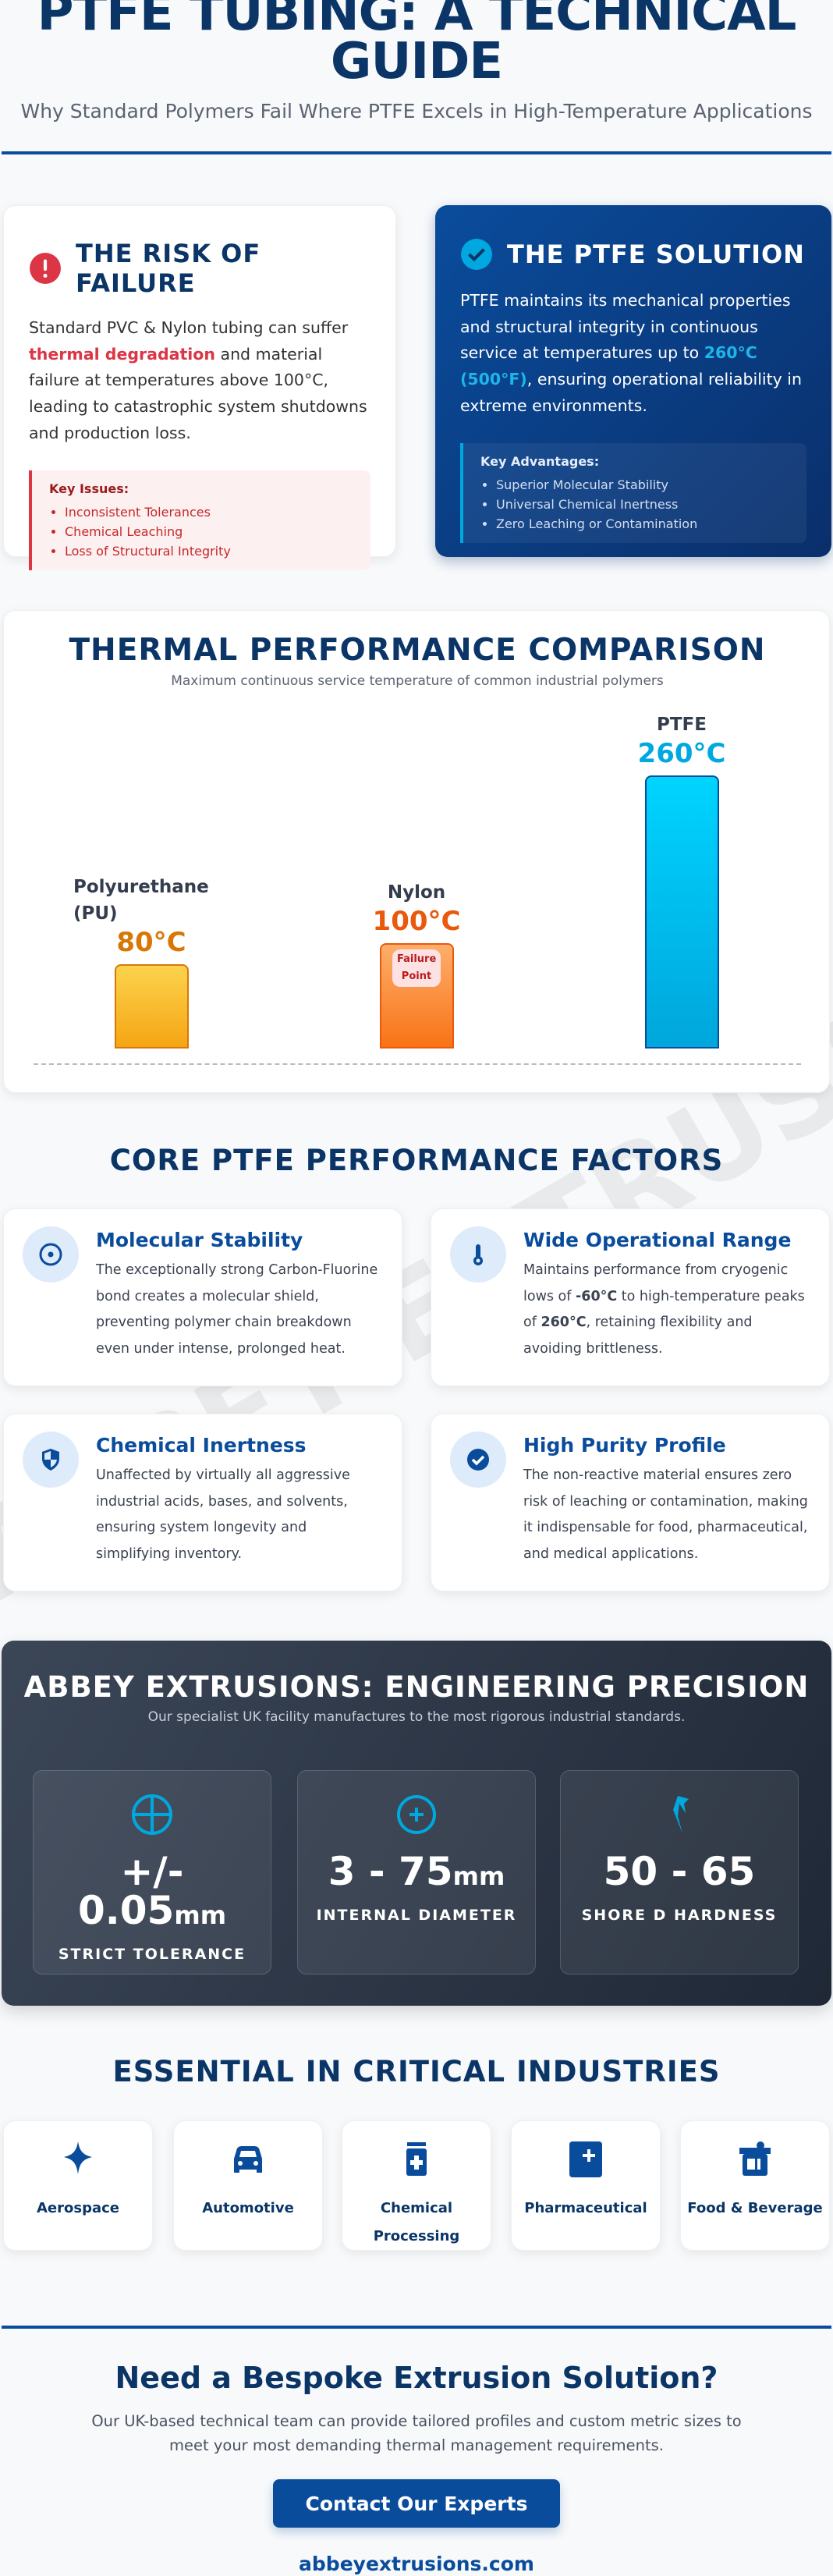  I want to click on check-circle-icon, so click(476, 254).